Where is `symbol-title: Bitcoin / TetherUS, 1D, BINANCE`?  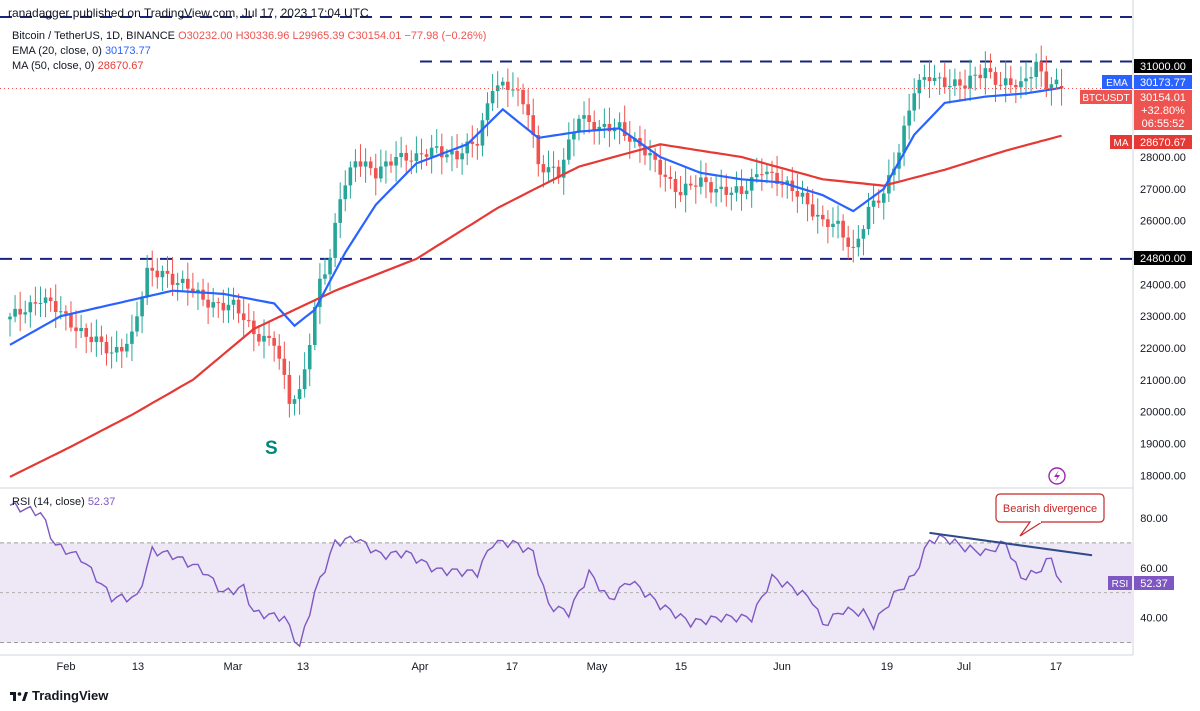
symbol-title: Bitcoin / TetherUS, 1D, BINANCE is located at coordinates (94, 36).